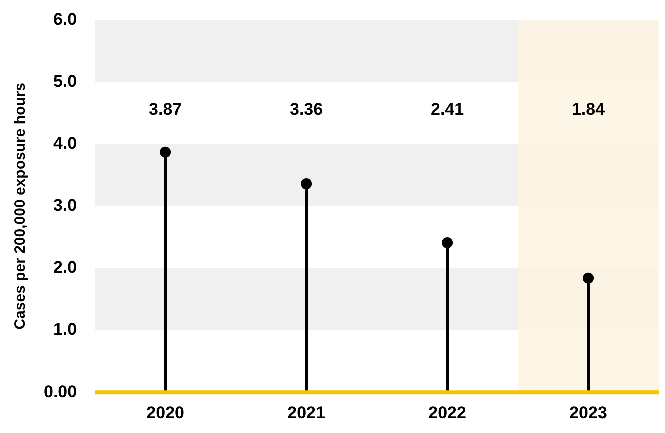  What do you see at coordinates (21, 206) in the screenshot?
I see `y-axis-title: Cases per 200,000 exposure hours` at bounding box center [21, 206].